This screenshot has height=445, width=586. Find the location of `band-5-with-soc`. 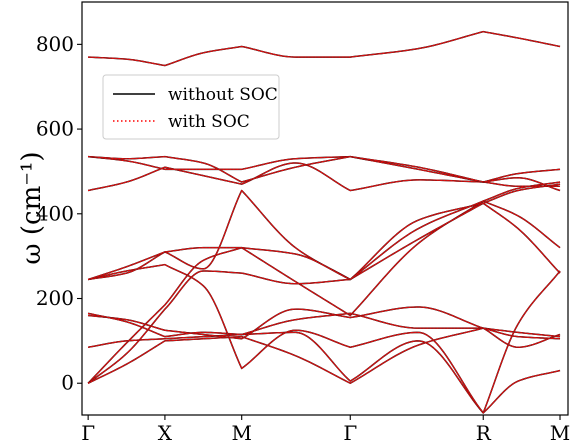

band-5-with-soc is located at coordinates (324, 323).